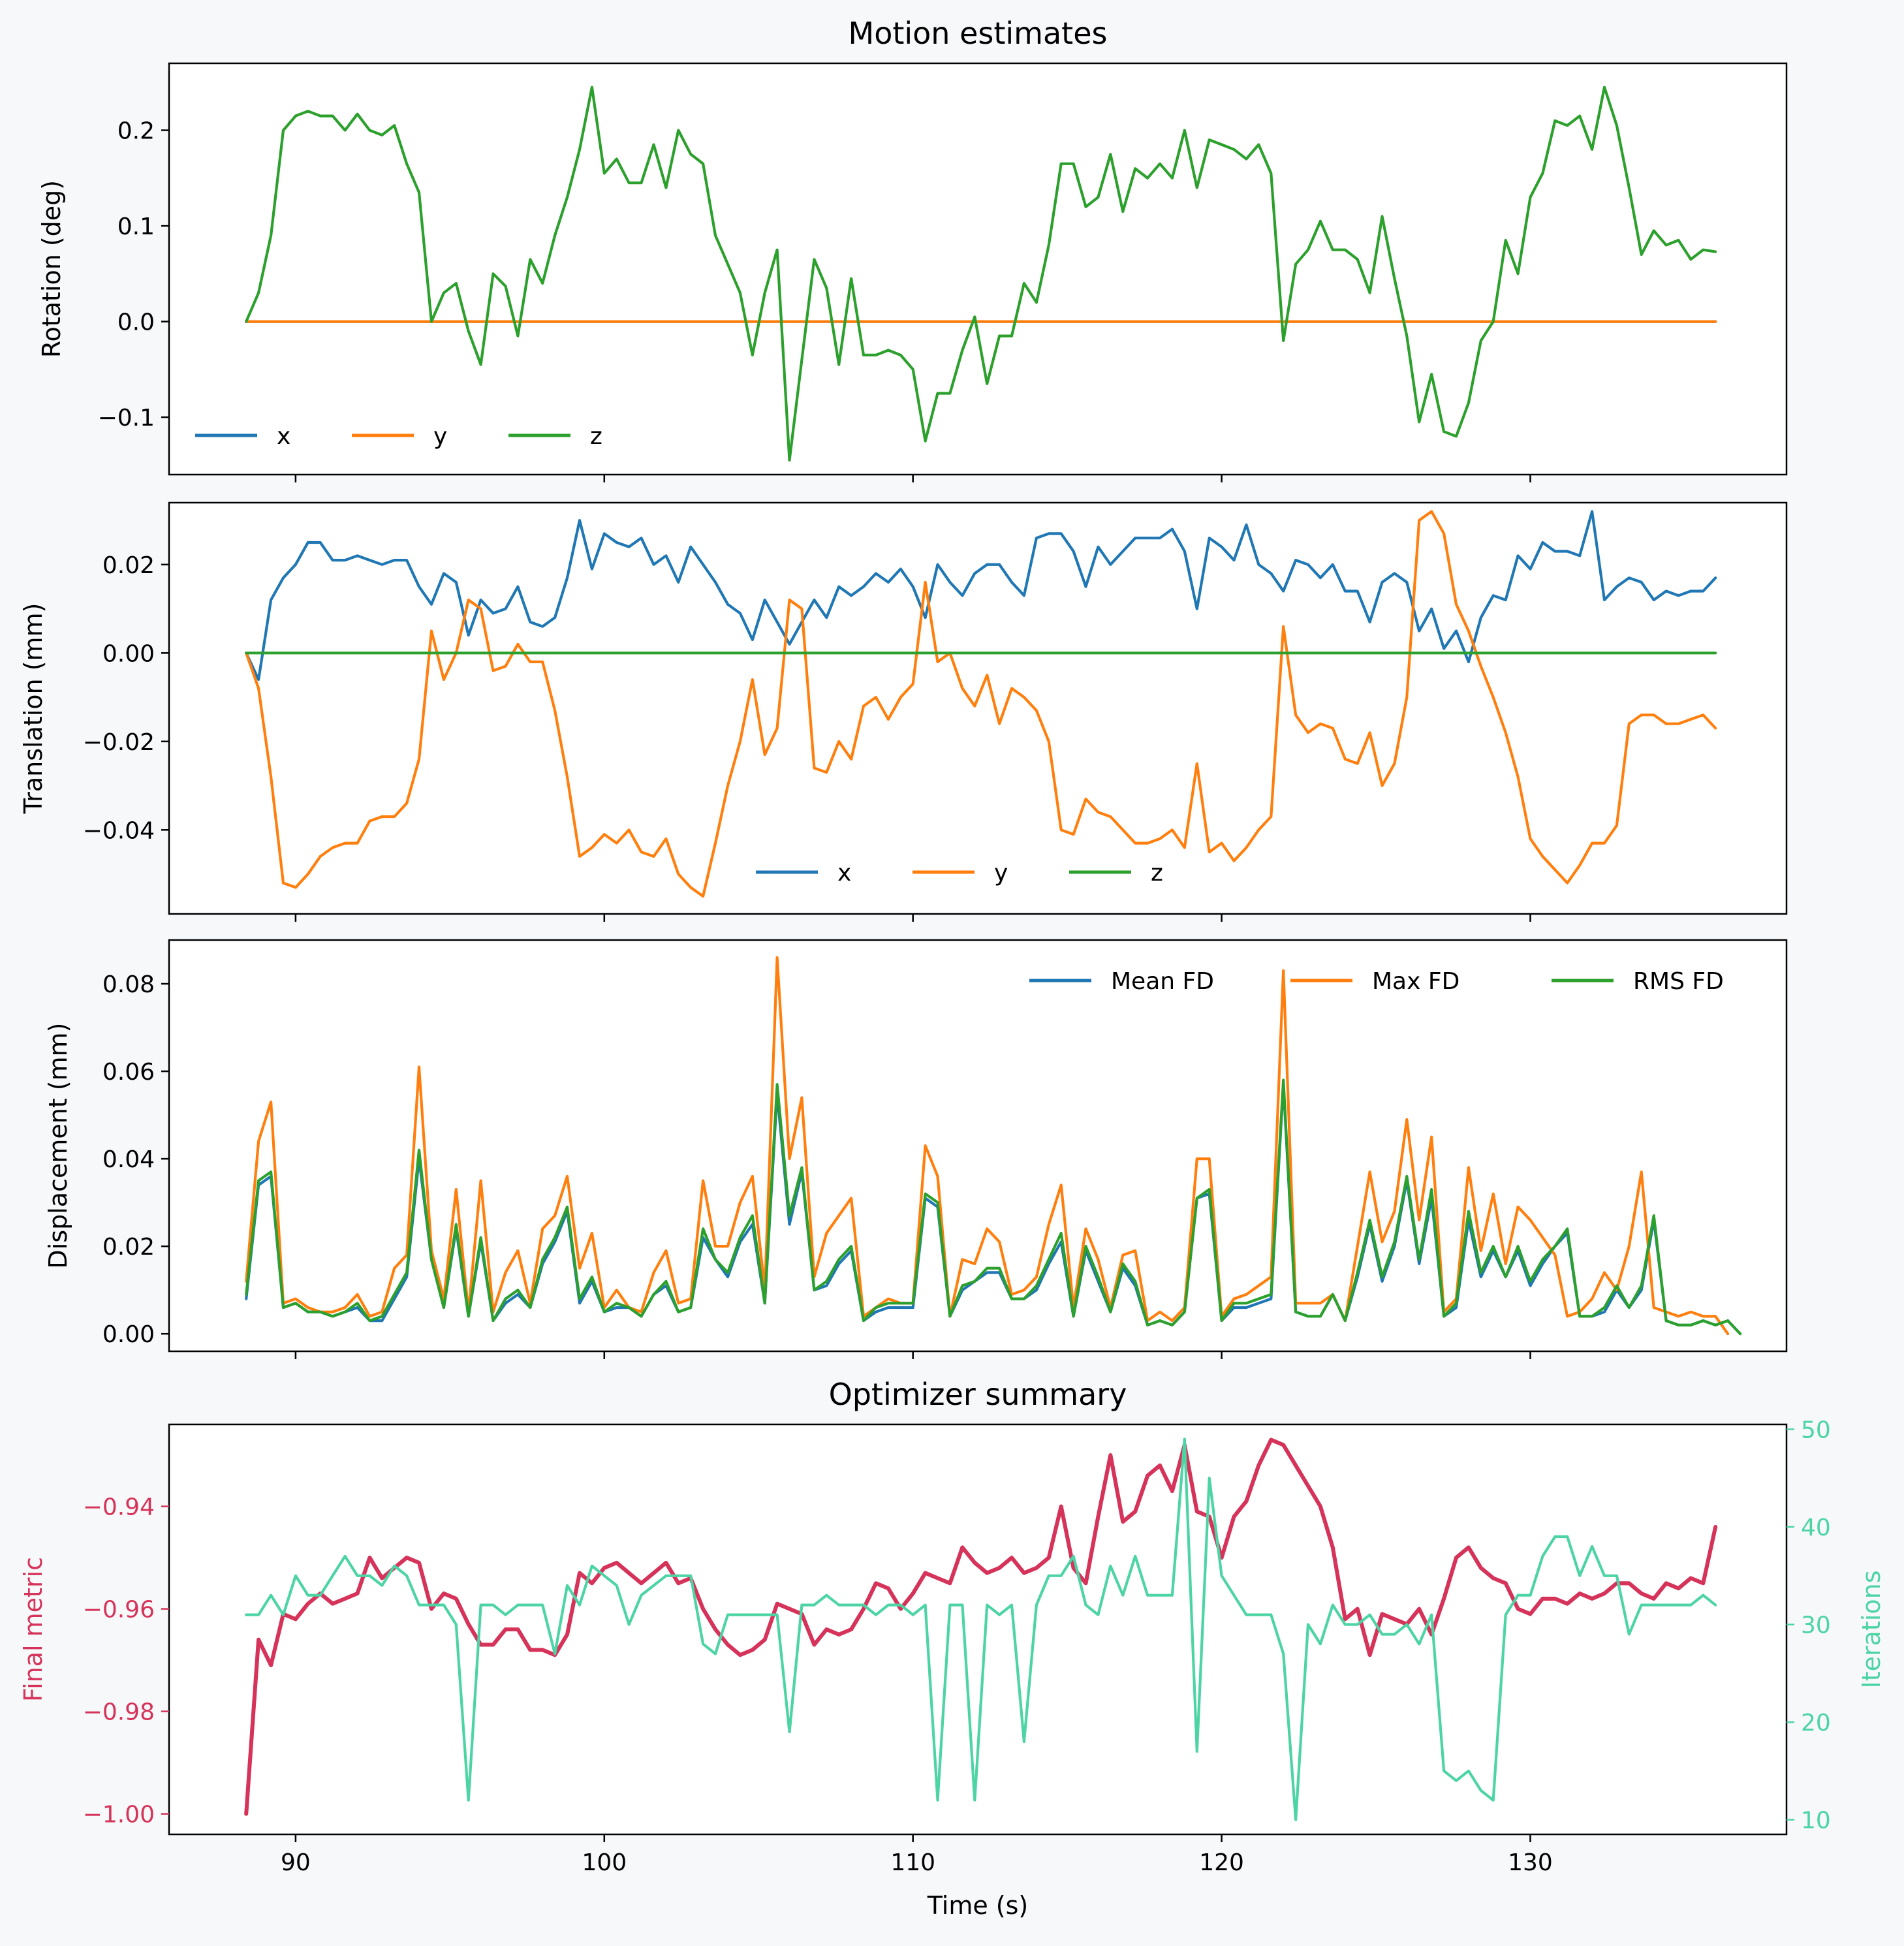  Describe the element at coordinates (119, 831) in the screenshot. I see `y-tick-label: −0.04` at that location.